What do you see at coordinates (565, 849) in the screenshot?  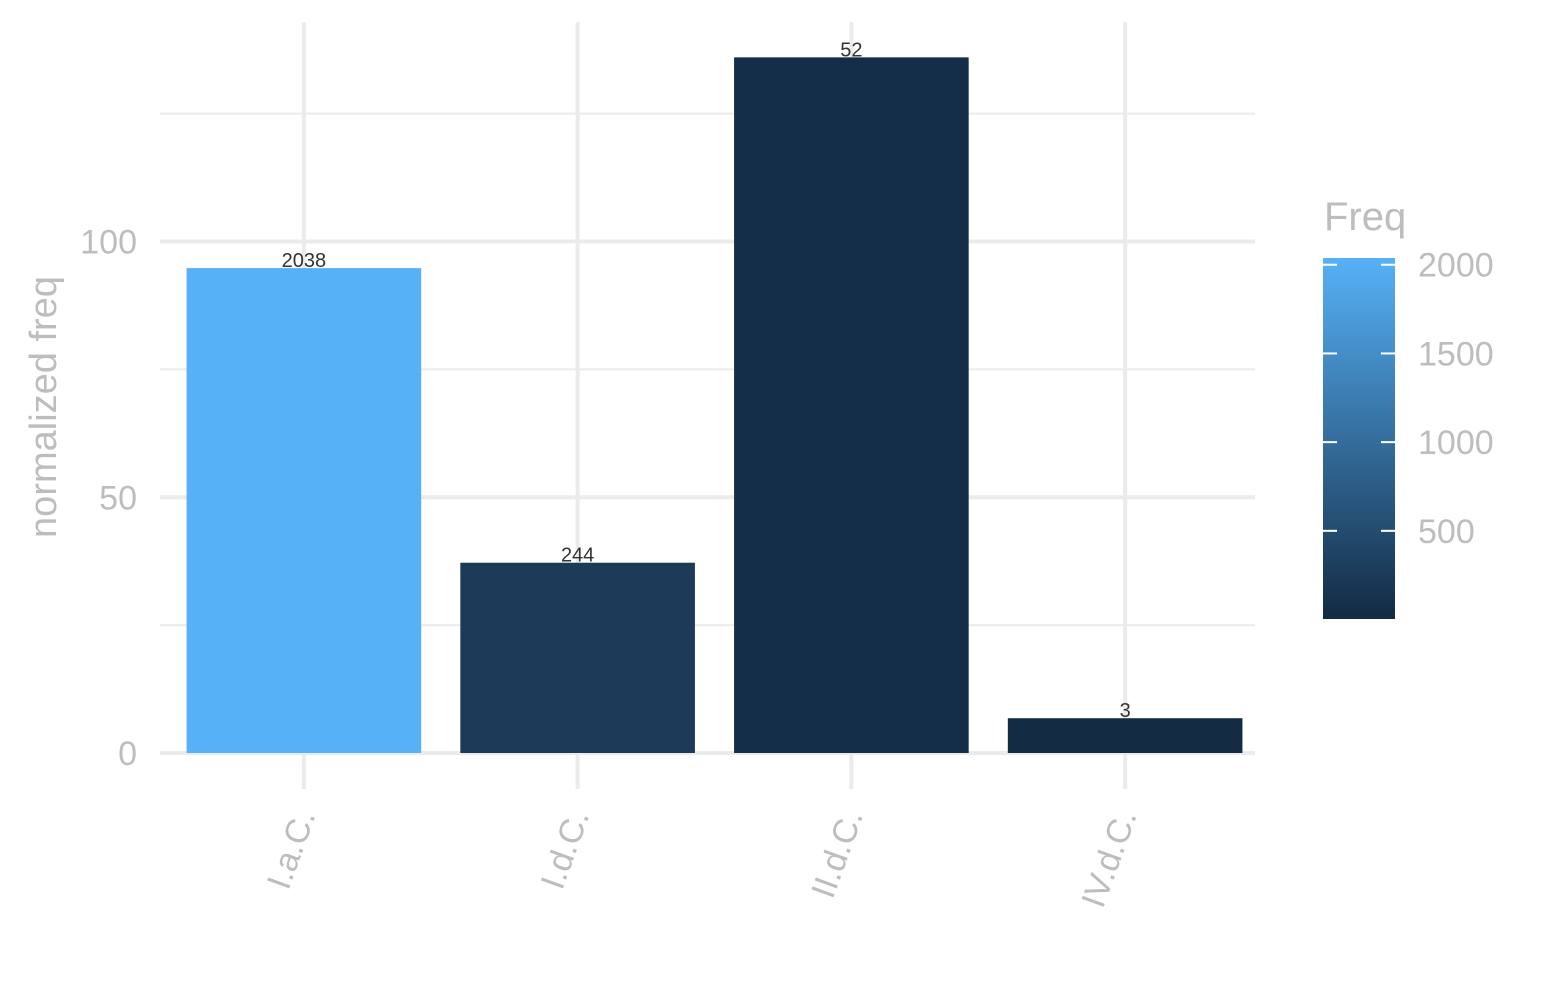 I see `x-tick-label: I.d.C.` at bounding box center [565, 849].